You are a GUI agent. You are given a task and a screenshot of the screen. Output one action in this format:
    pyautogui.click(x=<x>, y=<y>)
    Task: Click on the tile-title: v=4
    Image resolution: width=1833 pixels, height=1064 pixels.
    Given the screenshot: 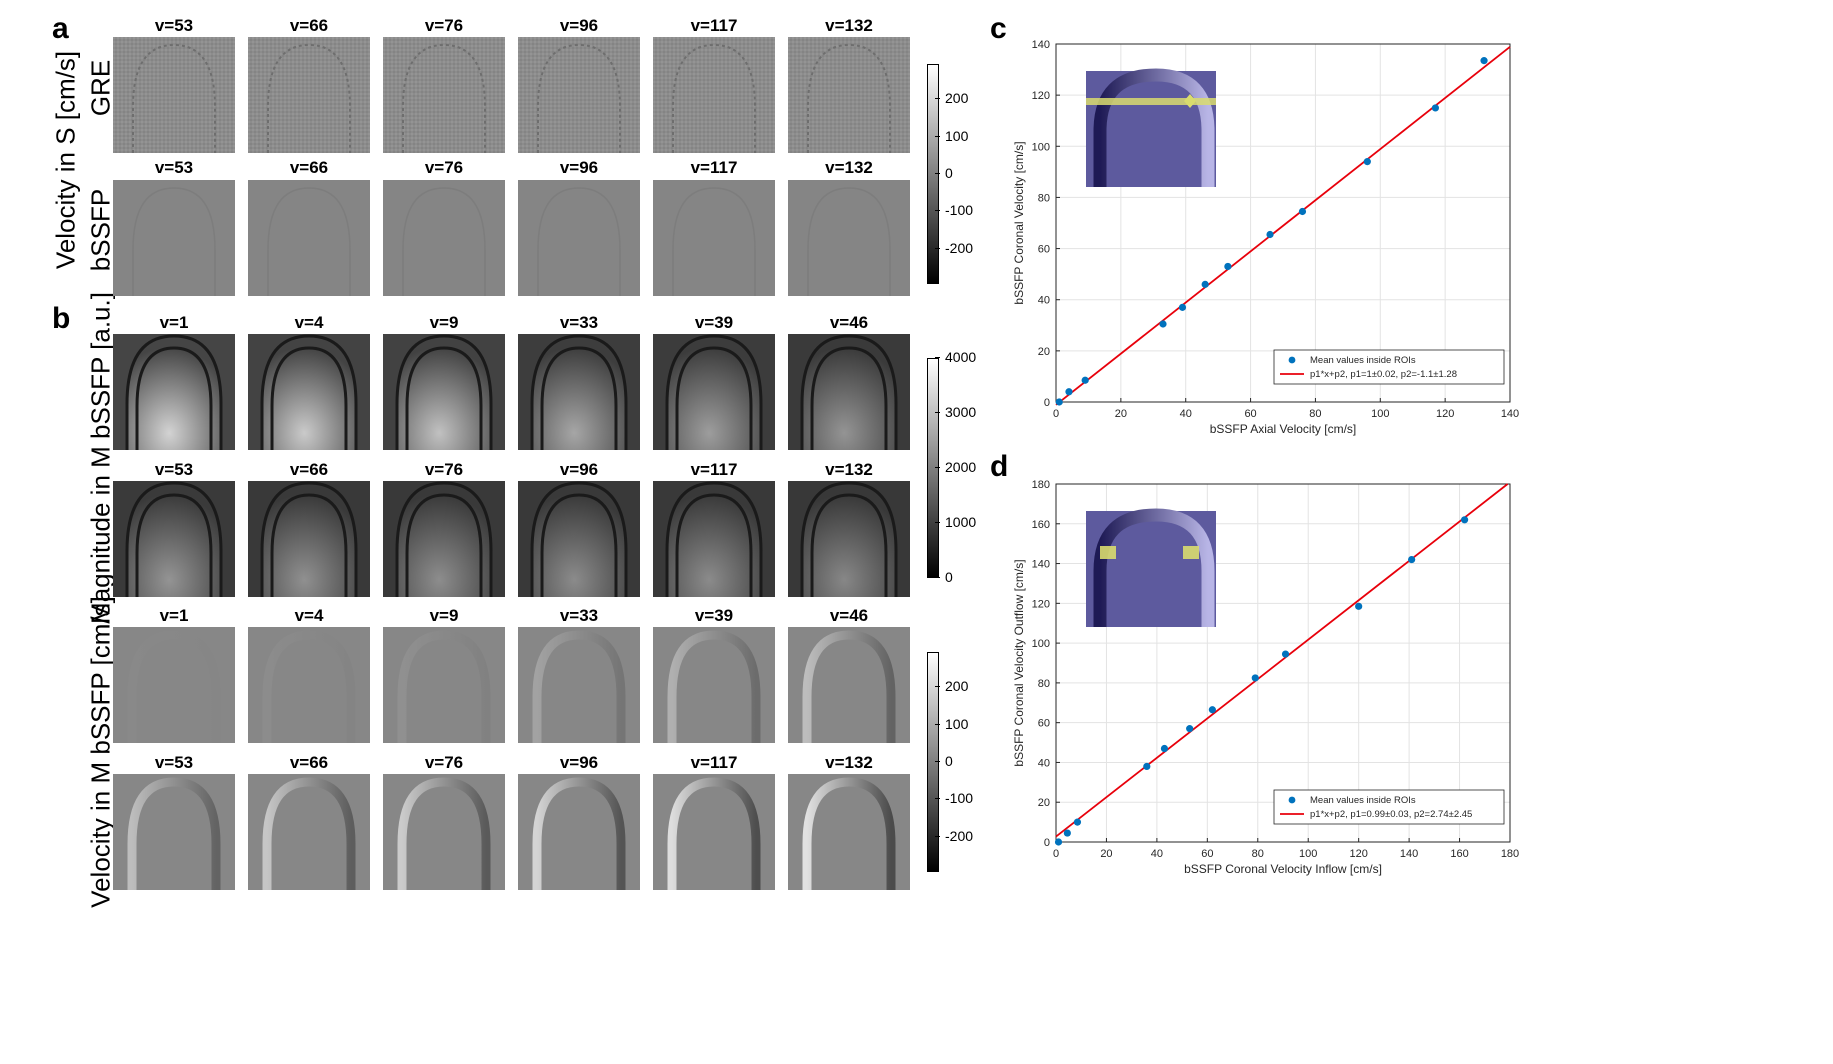 What is the action you would take?
    pyautogui.click(x=309, y=322)
    